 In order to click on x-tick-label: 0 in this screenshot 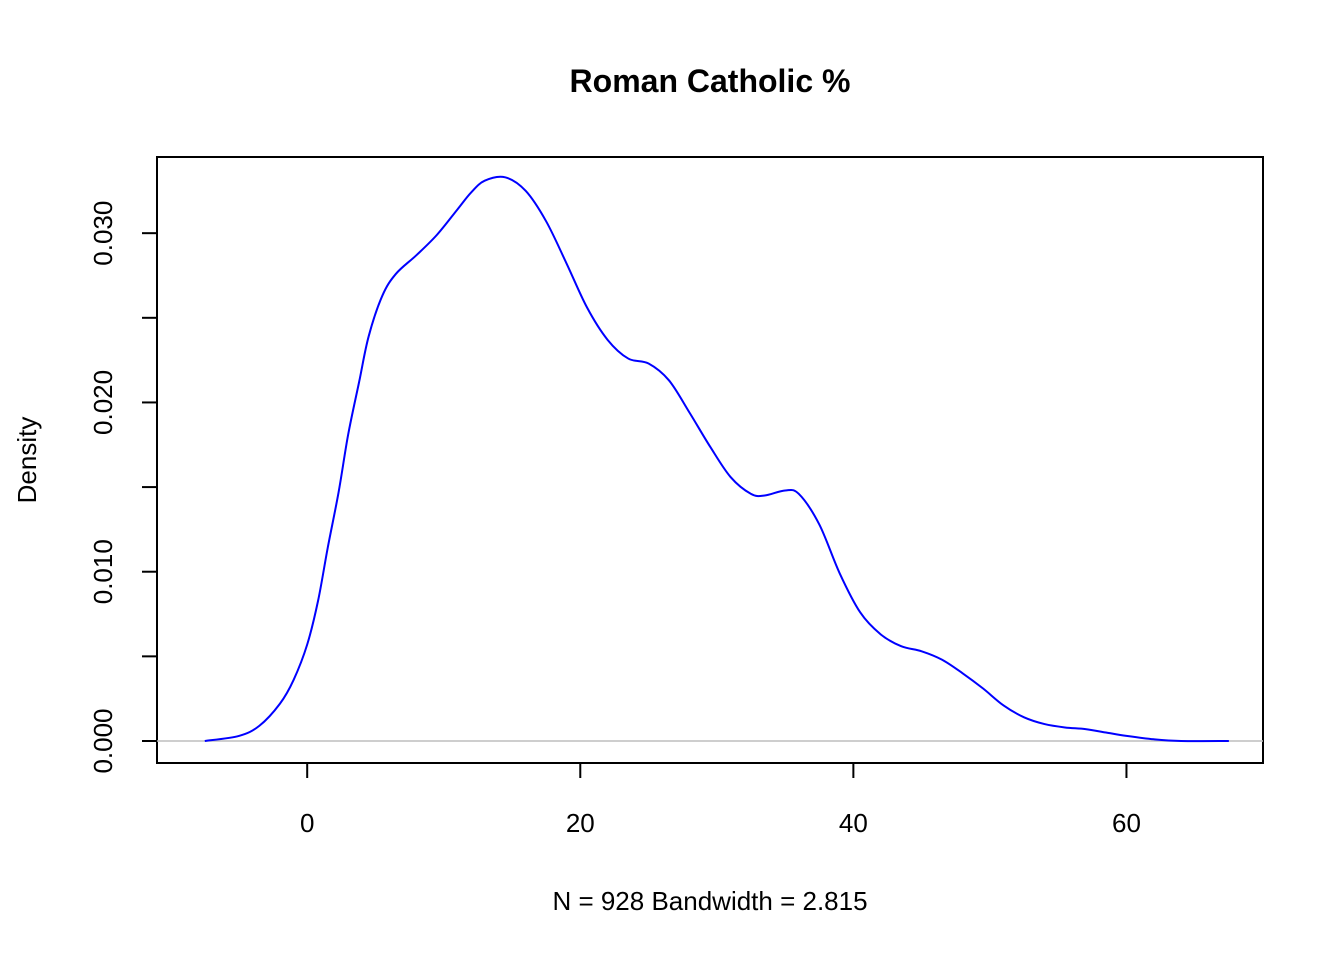, I will do `click(307, 823)`.